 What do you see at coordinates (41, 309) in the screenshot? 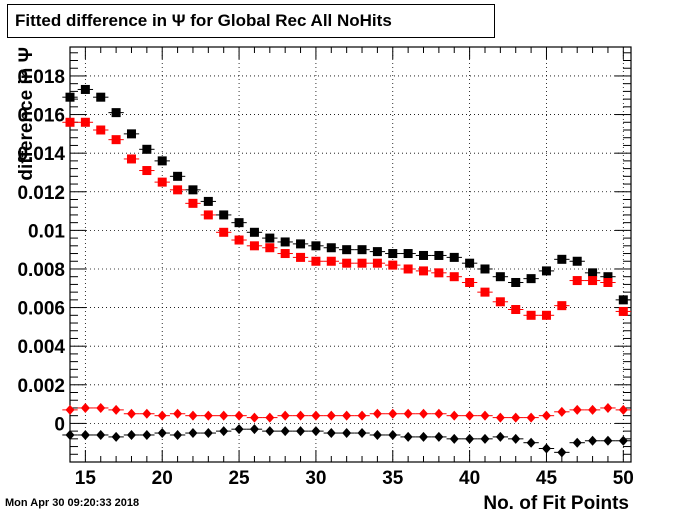
I see `y-tick-label: 0.006` at bounding box center [41, 309].